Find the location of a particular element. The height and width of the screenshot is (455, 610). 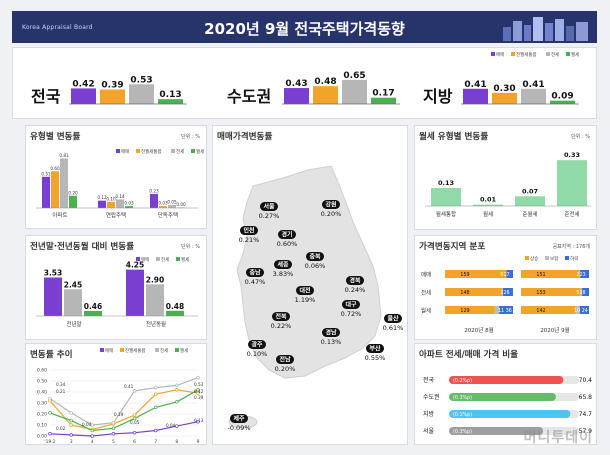

ratio-value-label: 57.9 is located at coordinates (586, 431).